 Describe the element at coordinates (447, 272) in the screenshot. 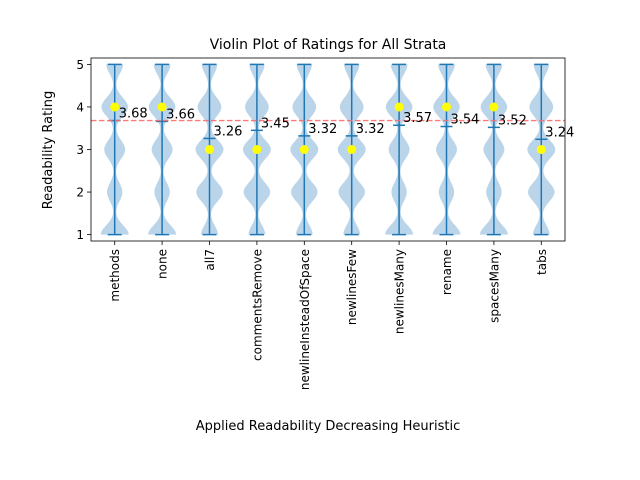

I see `x-tick-label-rename: rename` at that location.